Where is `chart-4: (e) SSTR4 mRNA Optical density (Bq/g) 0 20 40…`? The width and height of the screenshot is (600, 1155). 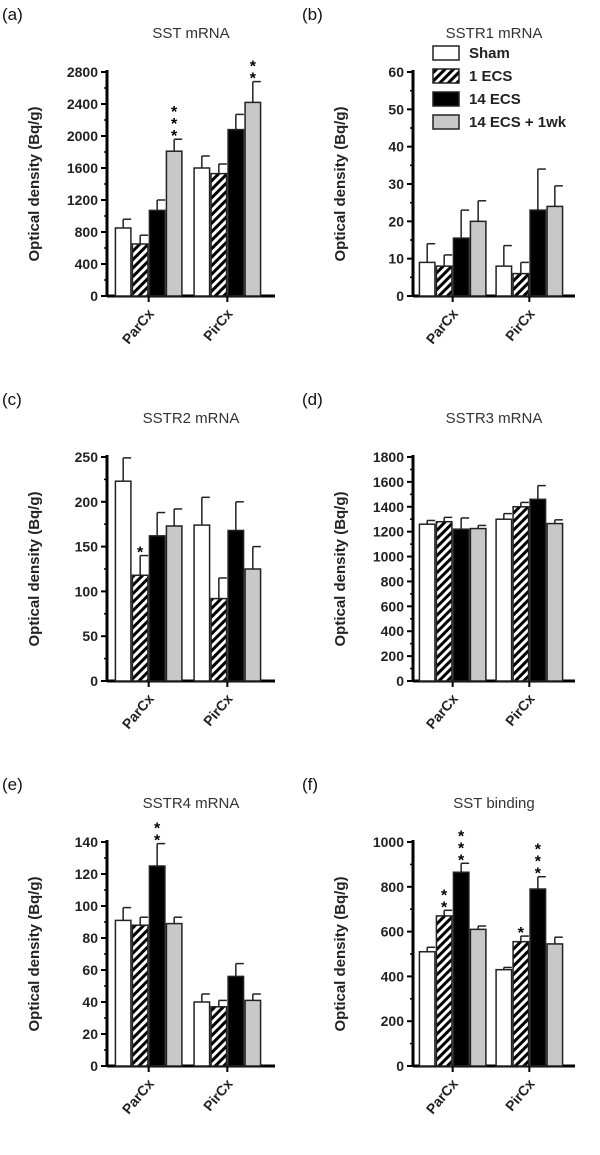 chart-4: (e) SSTR4 mRNA Optical density (Bq/g) 0 20 40… is located at coordinates (138, 946).